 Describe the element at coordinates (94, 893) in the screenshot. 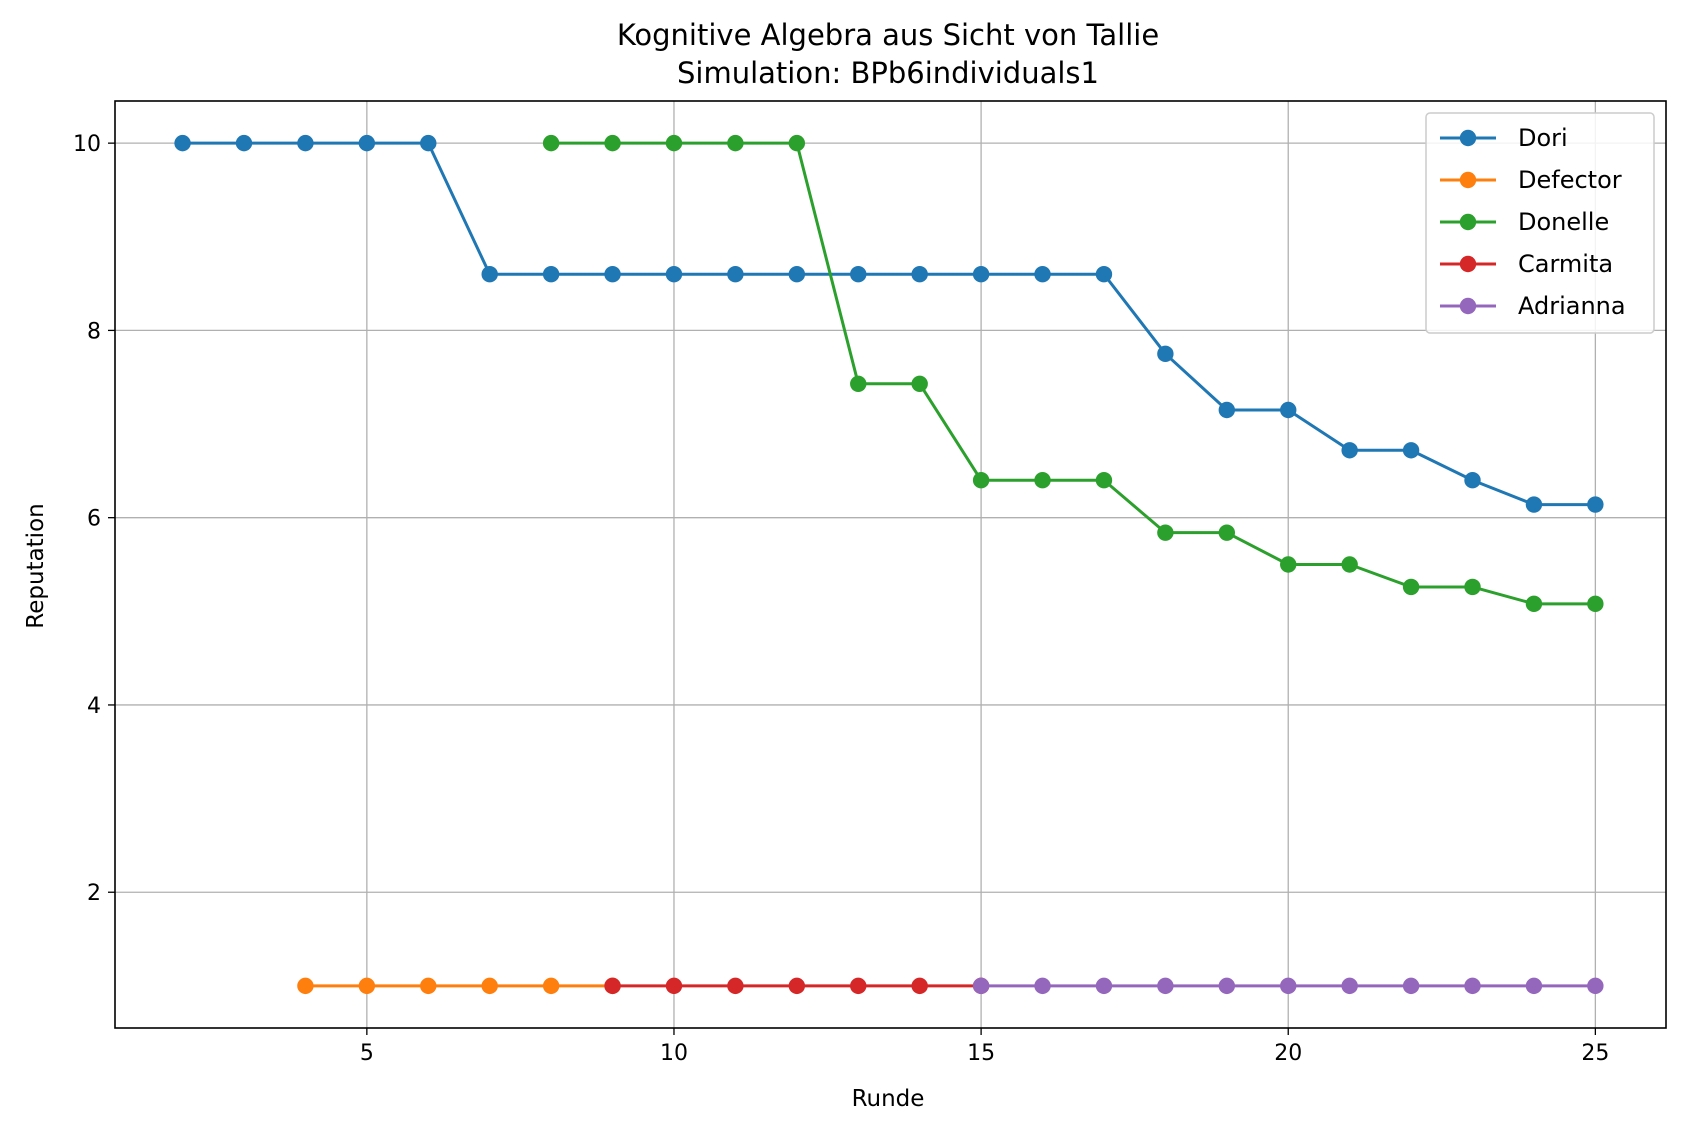

I see `y-tick-label: 2` at that location.